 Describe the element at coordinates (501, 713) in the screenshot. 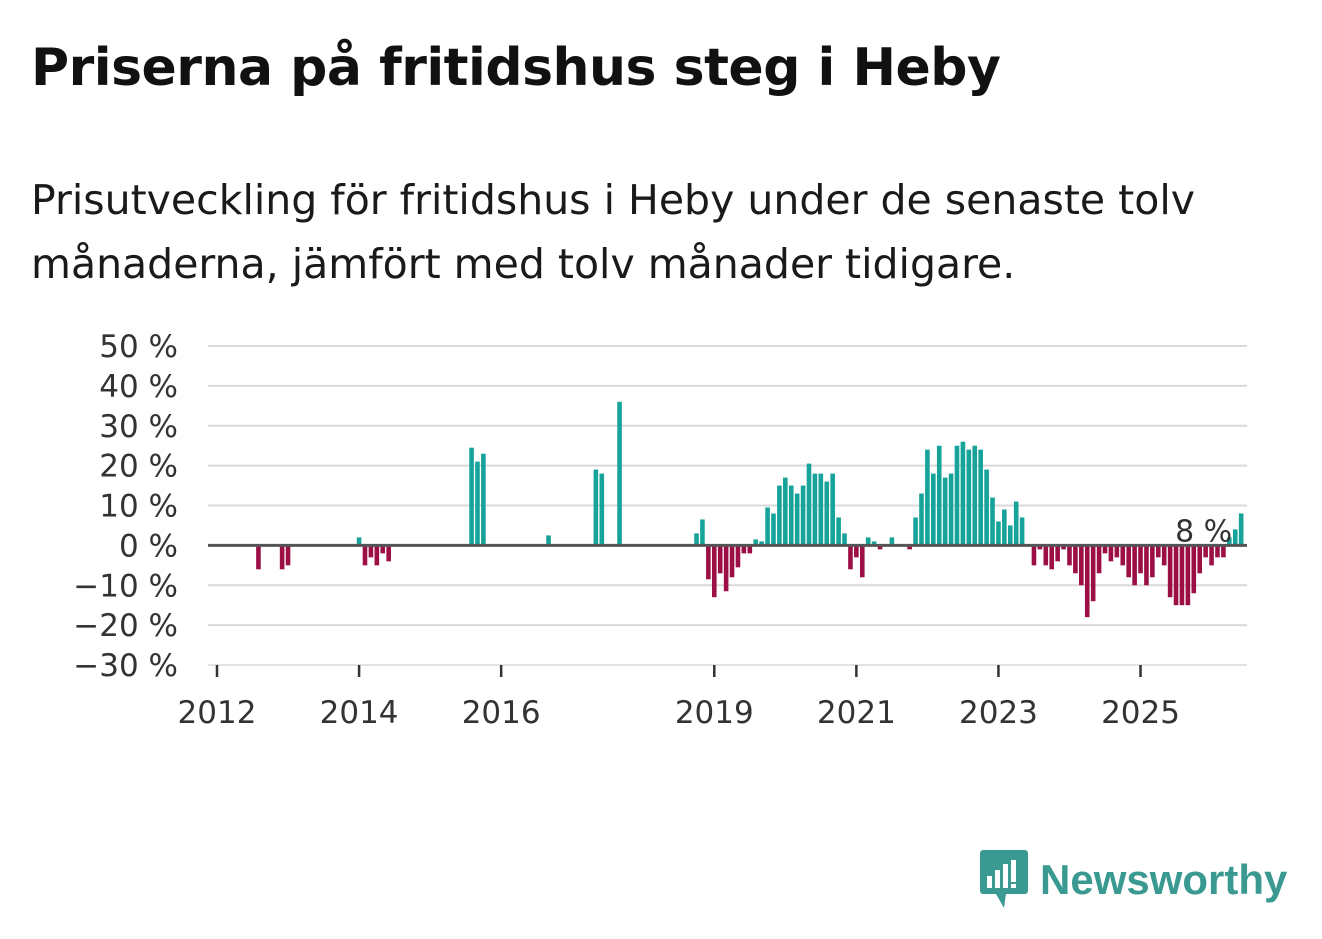

I see `x-tick-label: 2016` at that location.